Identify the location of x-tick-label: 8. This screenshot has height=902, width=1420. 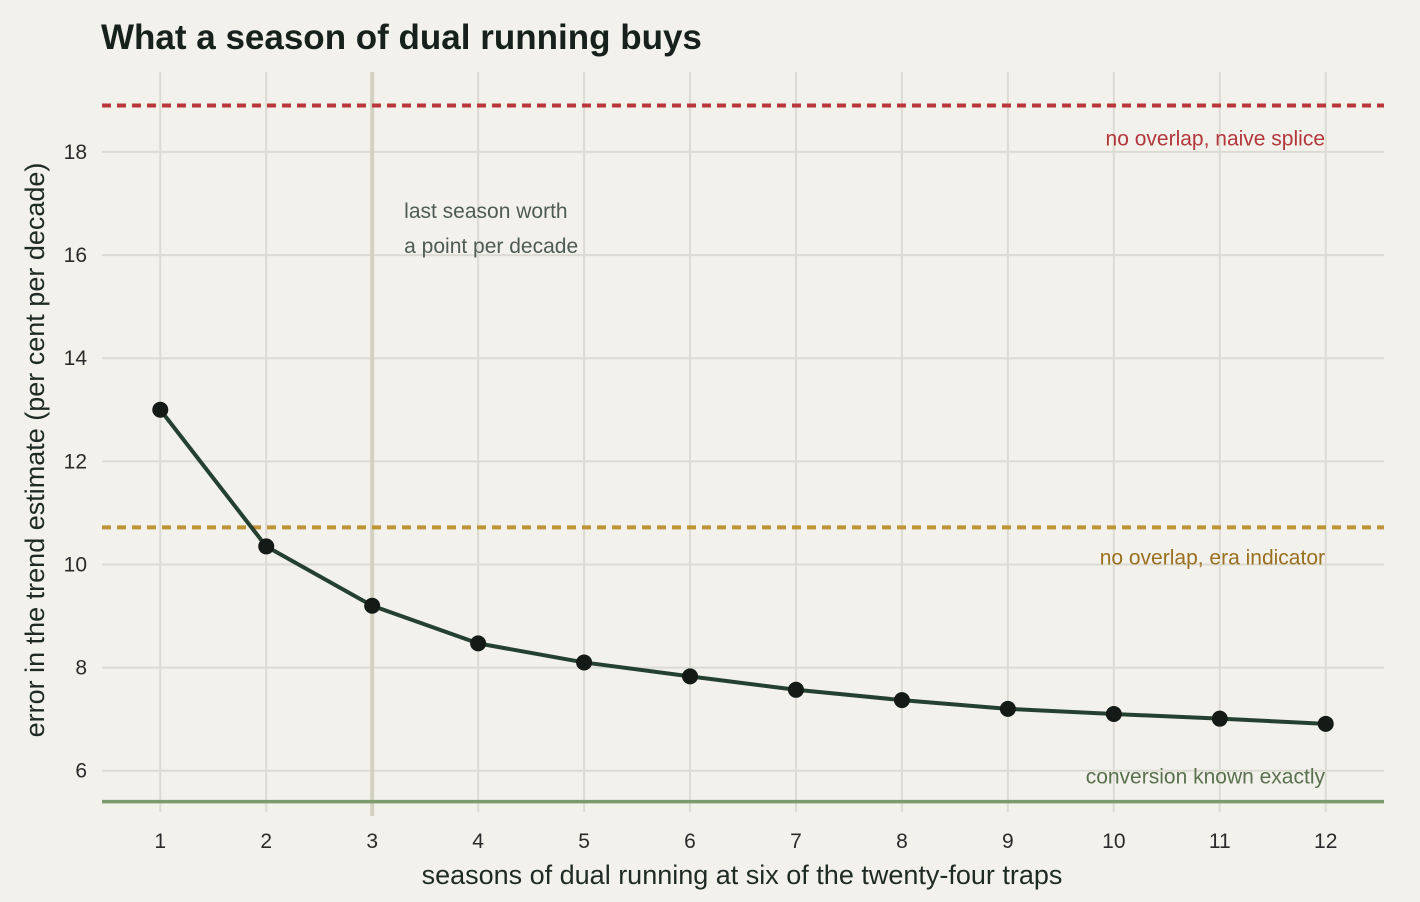
(902, 841).